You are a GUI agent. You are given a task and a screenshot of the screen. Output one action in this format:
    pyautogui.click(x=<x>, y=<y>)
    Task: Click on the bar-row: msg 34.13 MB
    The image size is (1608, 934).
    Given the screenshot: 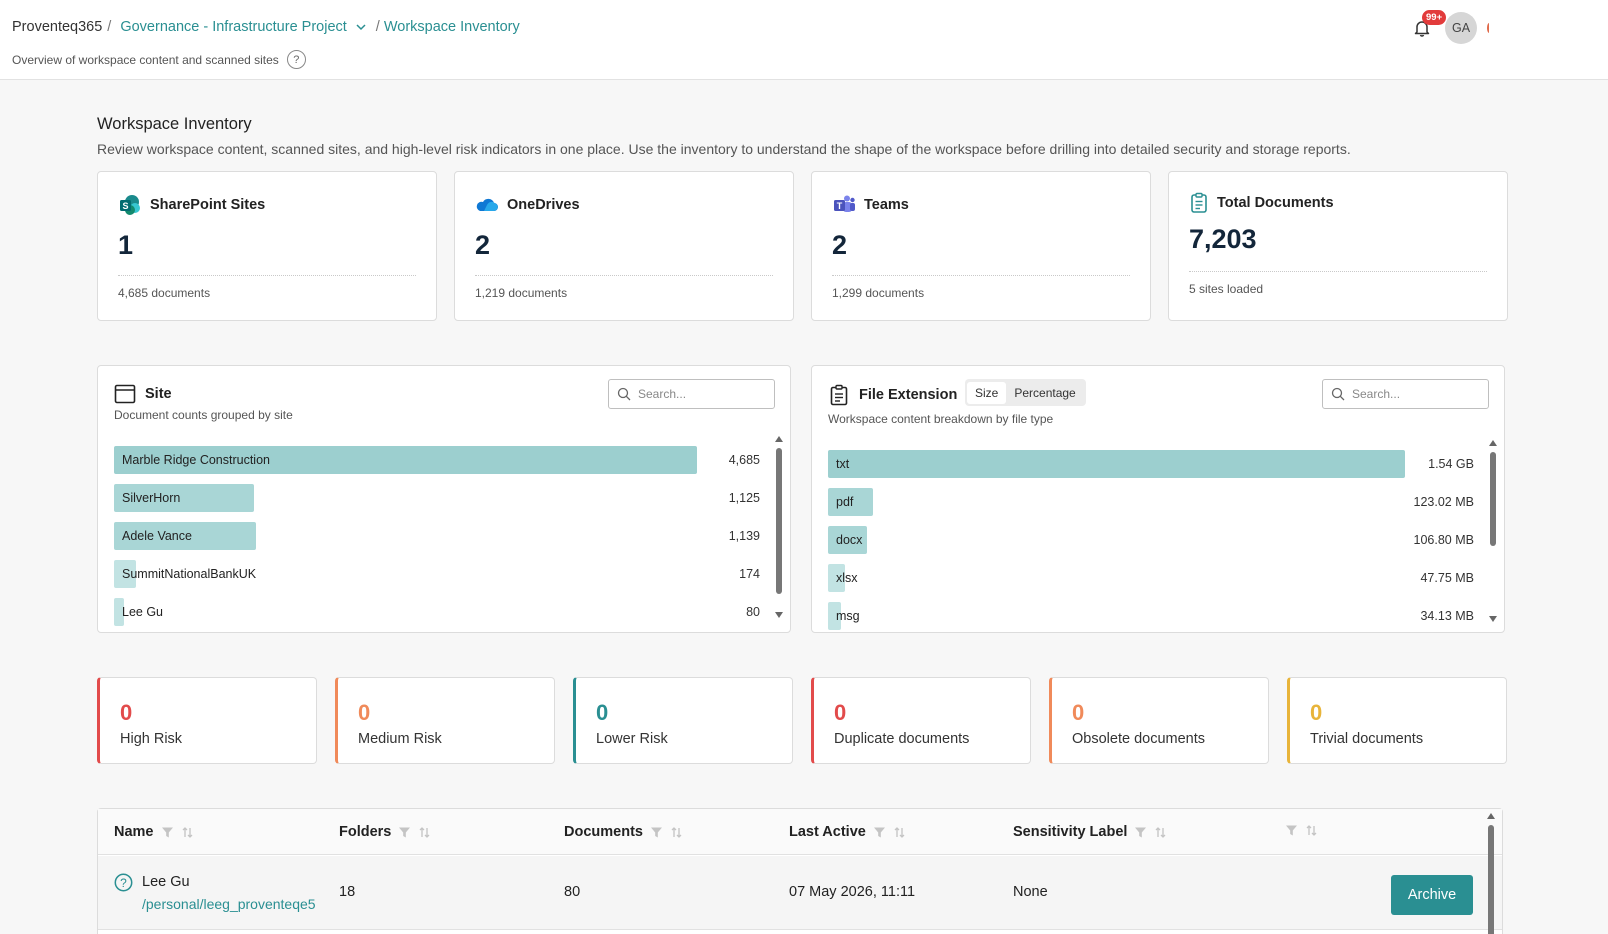 What is the action you would take?
    pyautogui.click(x=1151, y=621)
    